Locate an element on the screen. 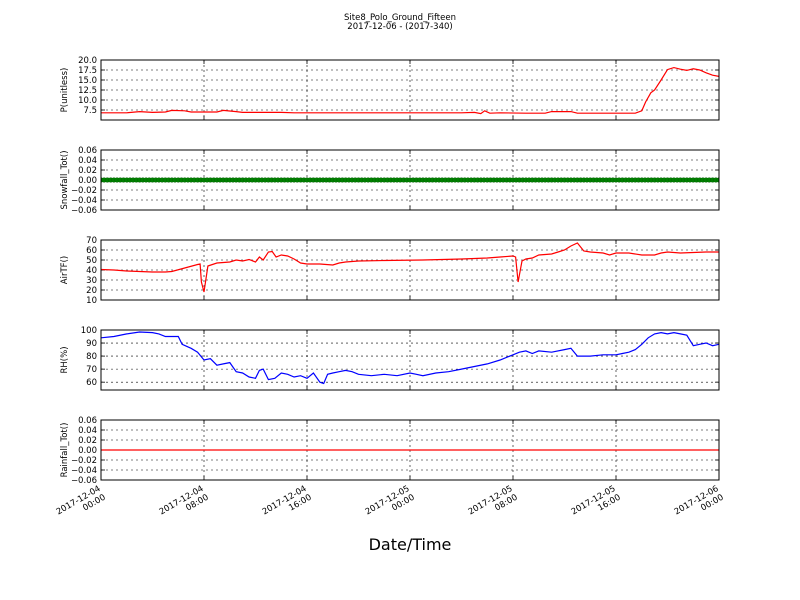  panel-0: 7.510.012.515.017.520.0 P(unitless) is located at coordinates (390, 88).